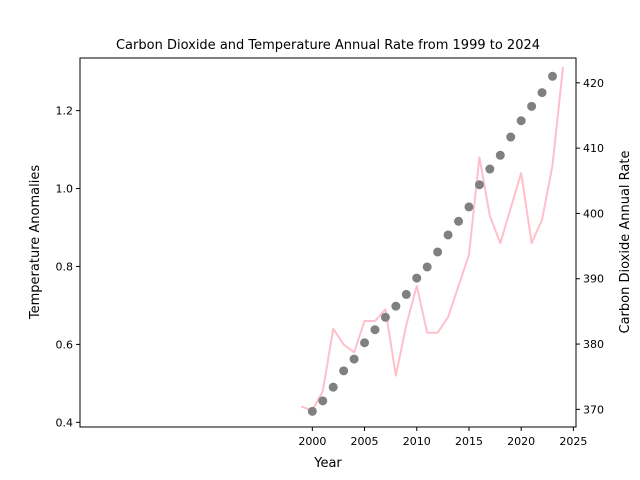  Describe the element at coordinates (625, 242) in the screenshot. I see `y-axis-right-label: Carbon Dioxide Annual Rate` at that location.